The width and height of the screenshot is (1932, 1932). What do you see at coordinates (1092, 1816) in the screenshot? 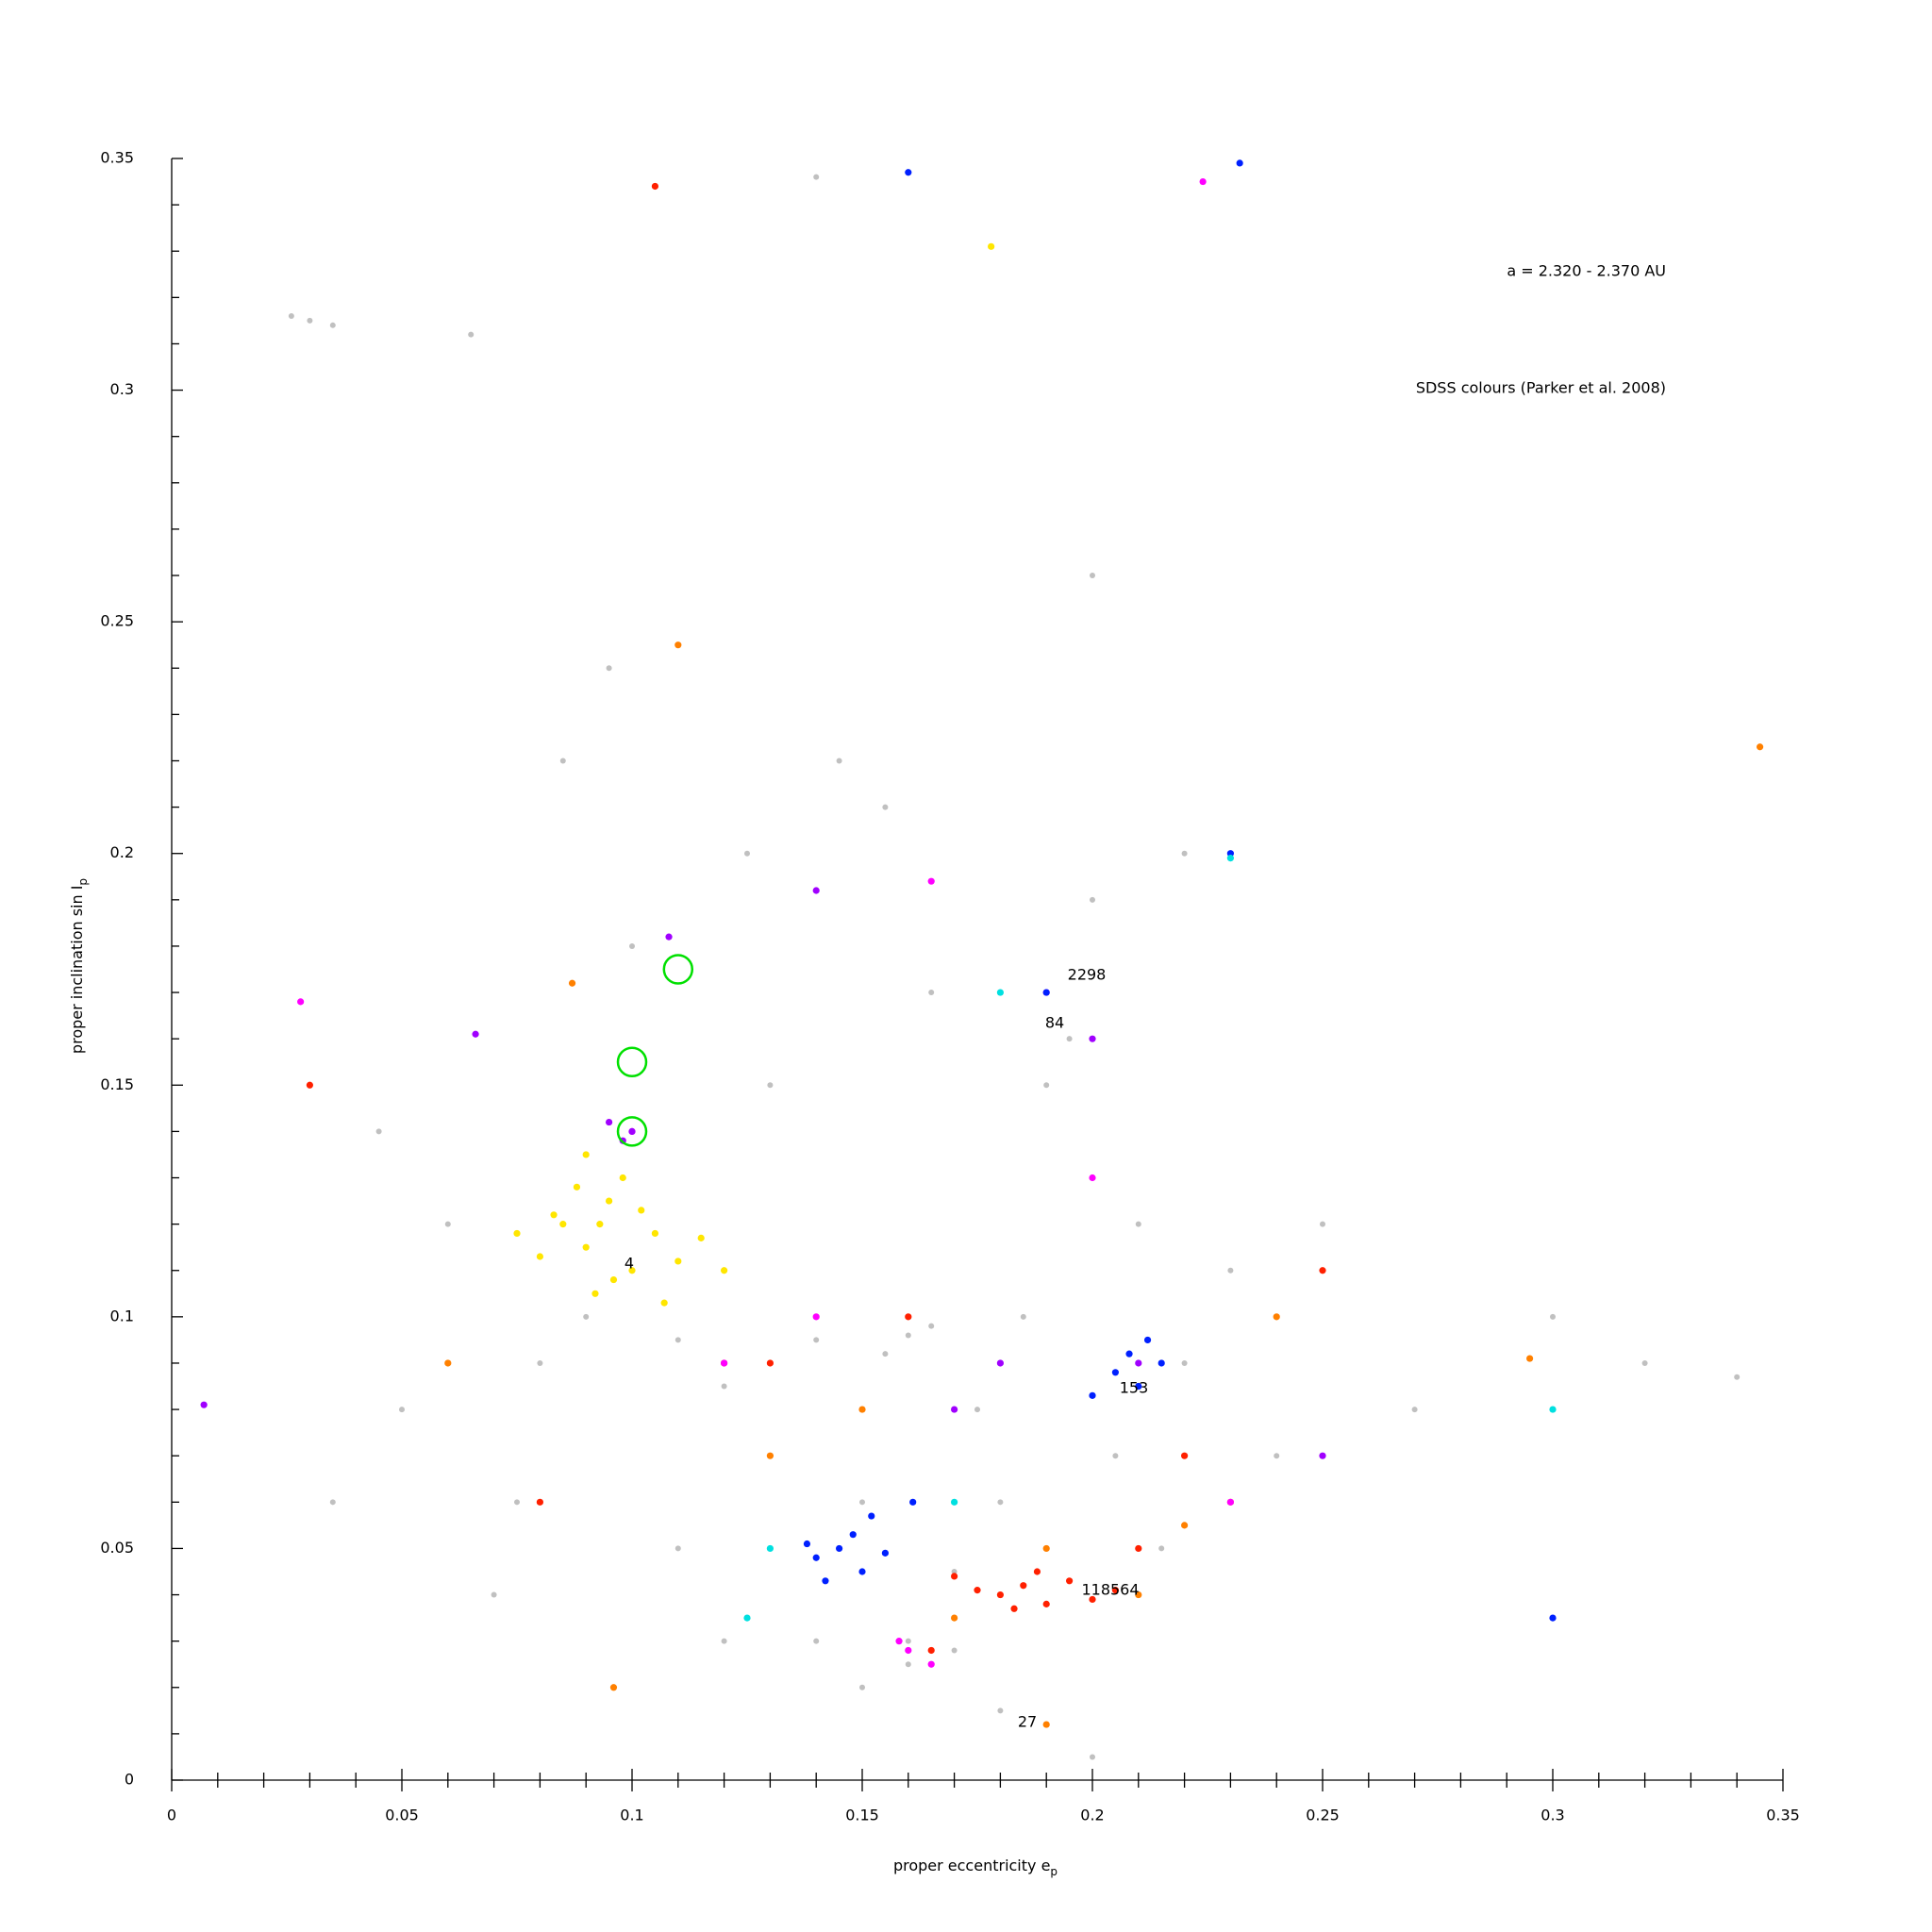
I see `x-tick-label: 0.2` at bounding box center [1092, 1816].